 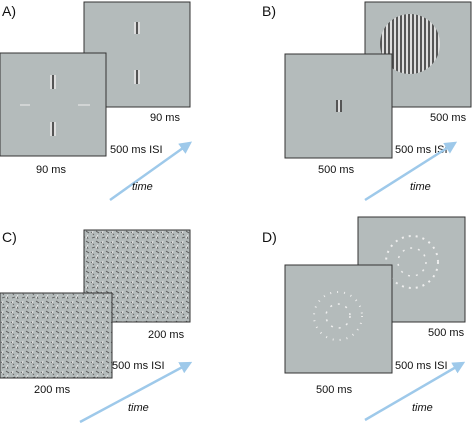 I want to click on panel-label: A), so click(x=9, y=11).